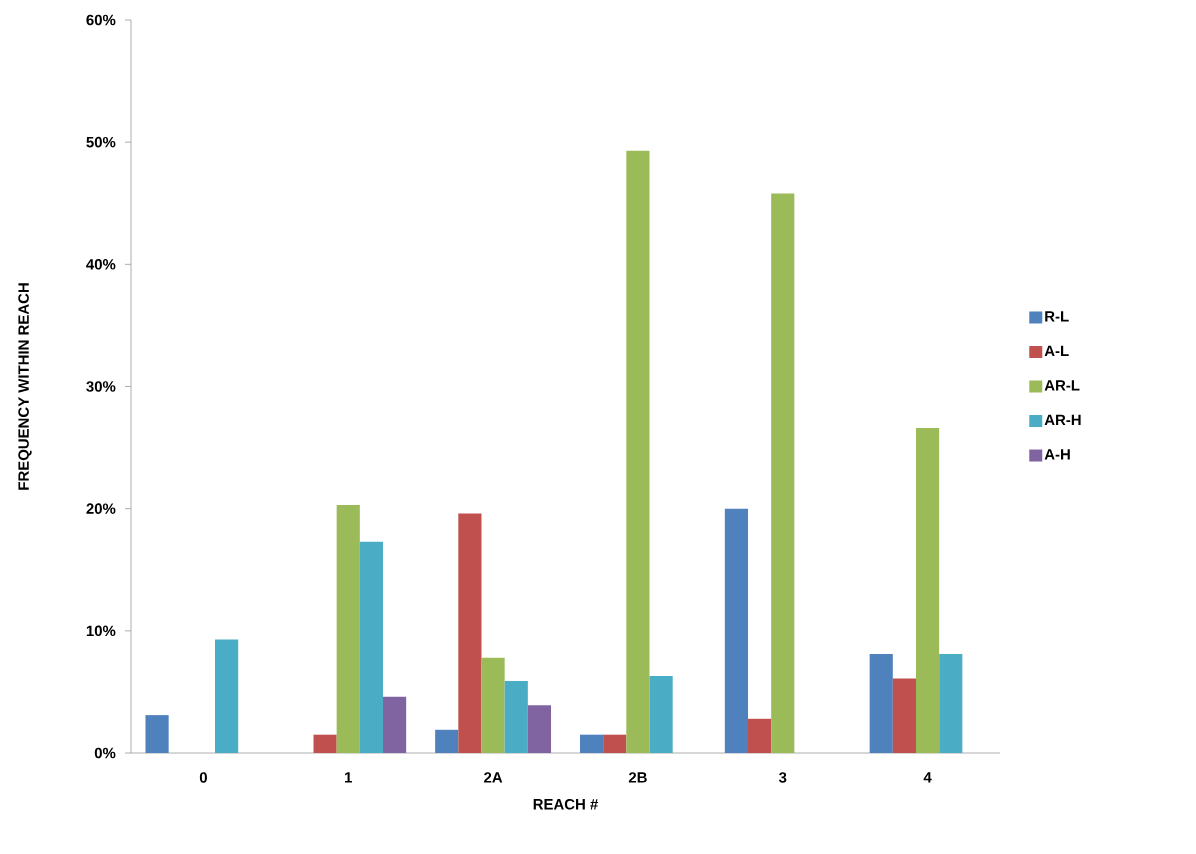 The image size is (1196, 854). What do you see at coordinates (101, 264) in the screenshot?
I see `y-tick-label: 40%` at bounding box center [101, 264].